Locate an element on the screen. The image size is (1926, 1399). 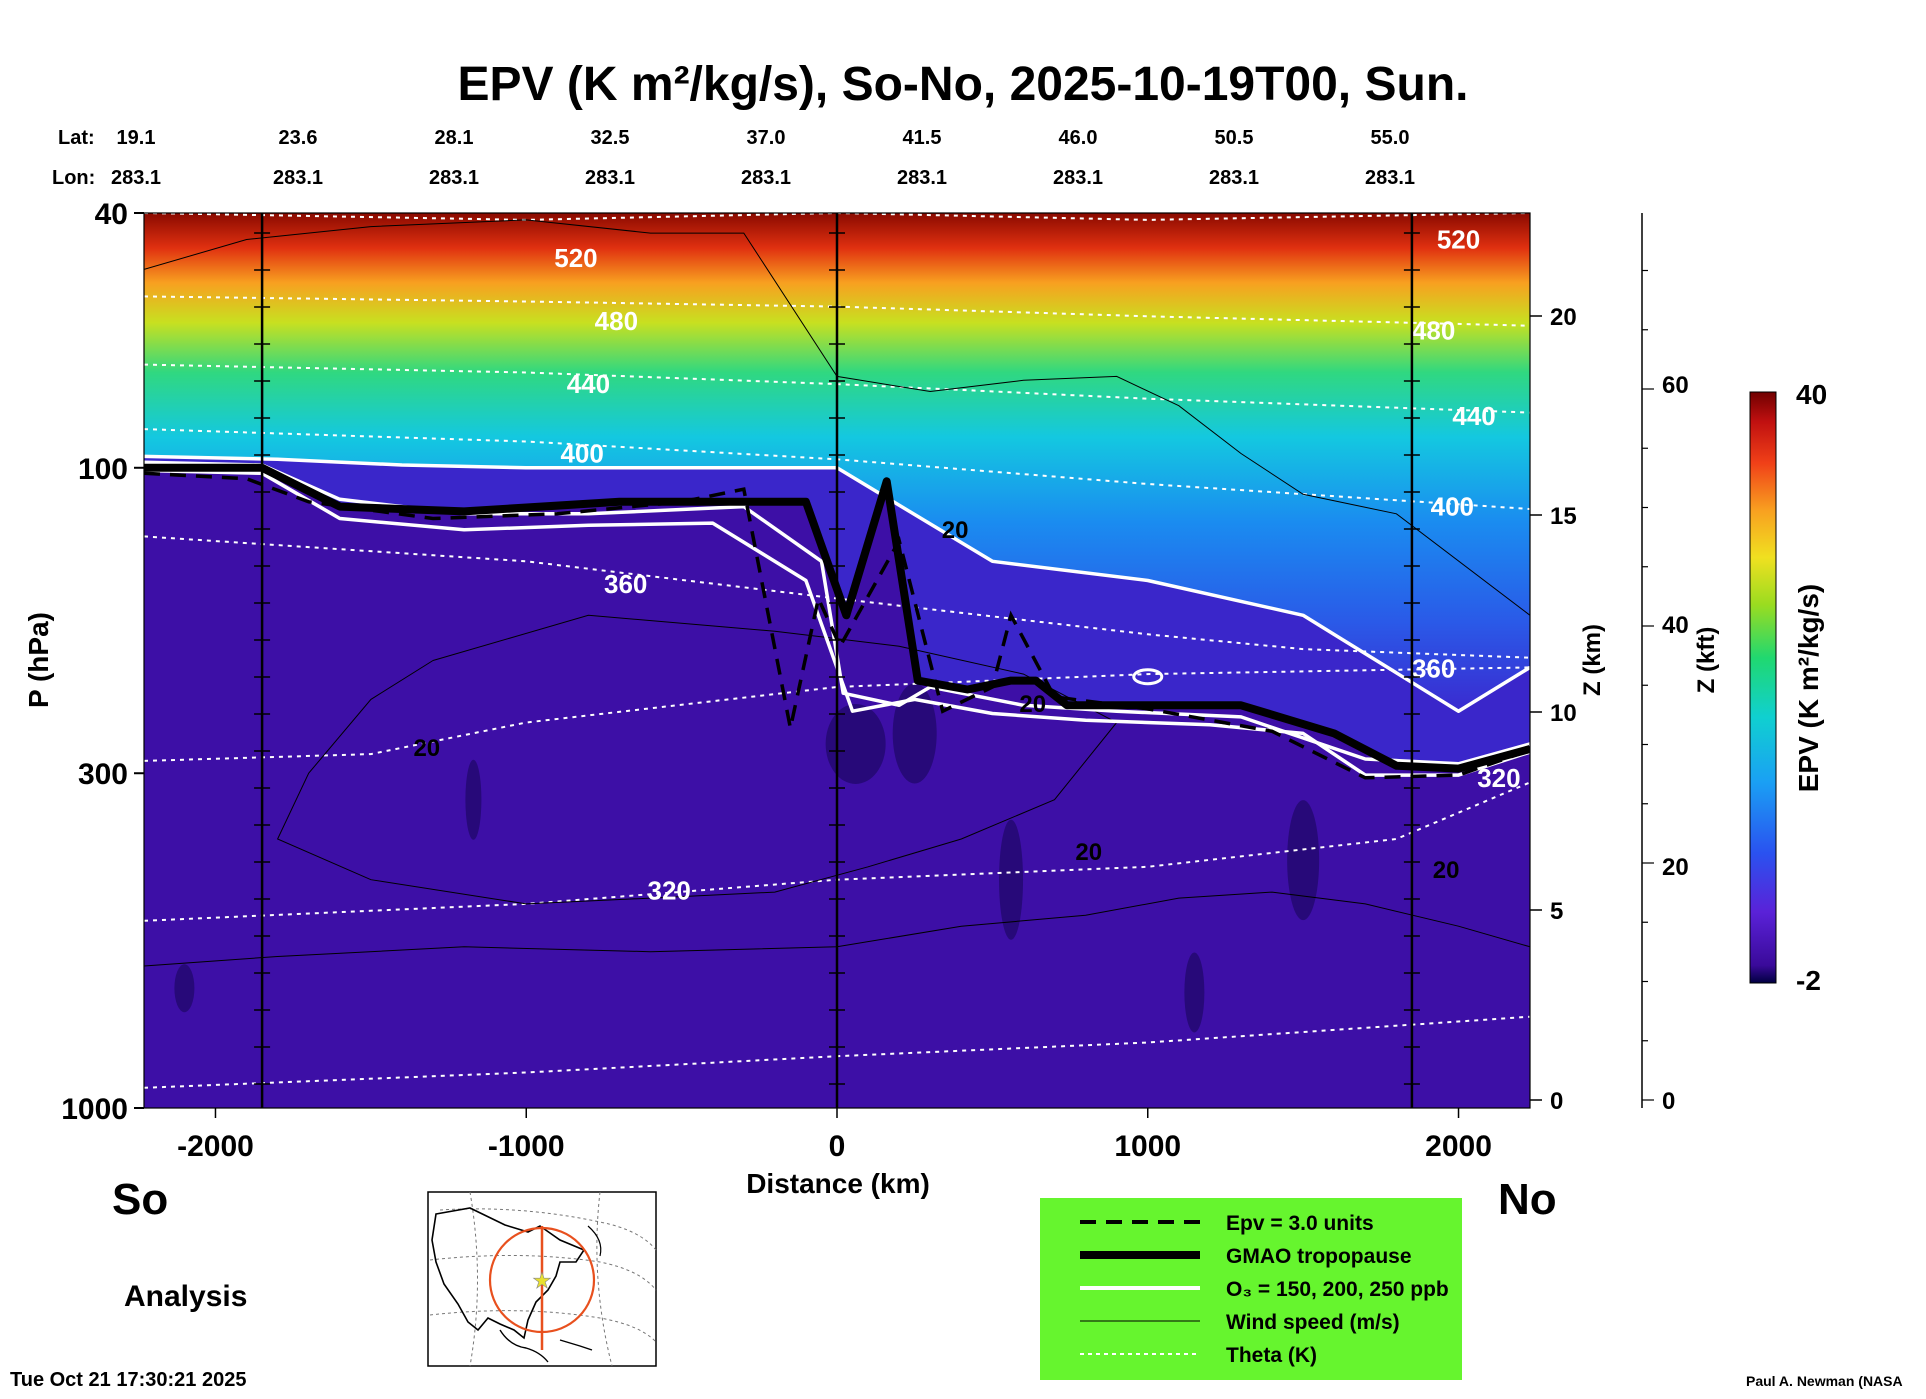
lat-value-0: 19.1 is located at coordinates (136, 138).